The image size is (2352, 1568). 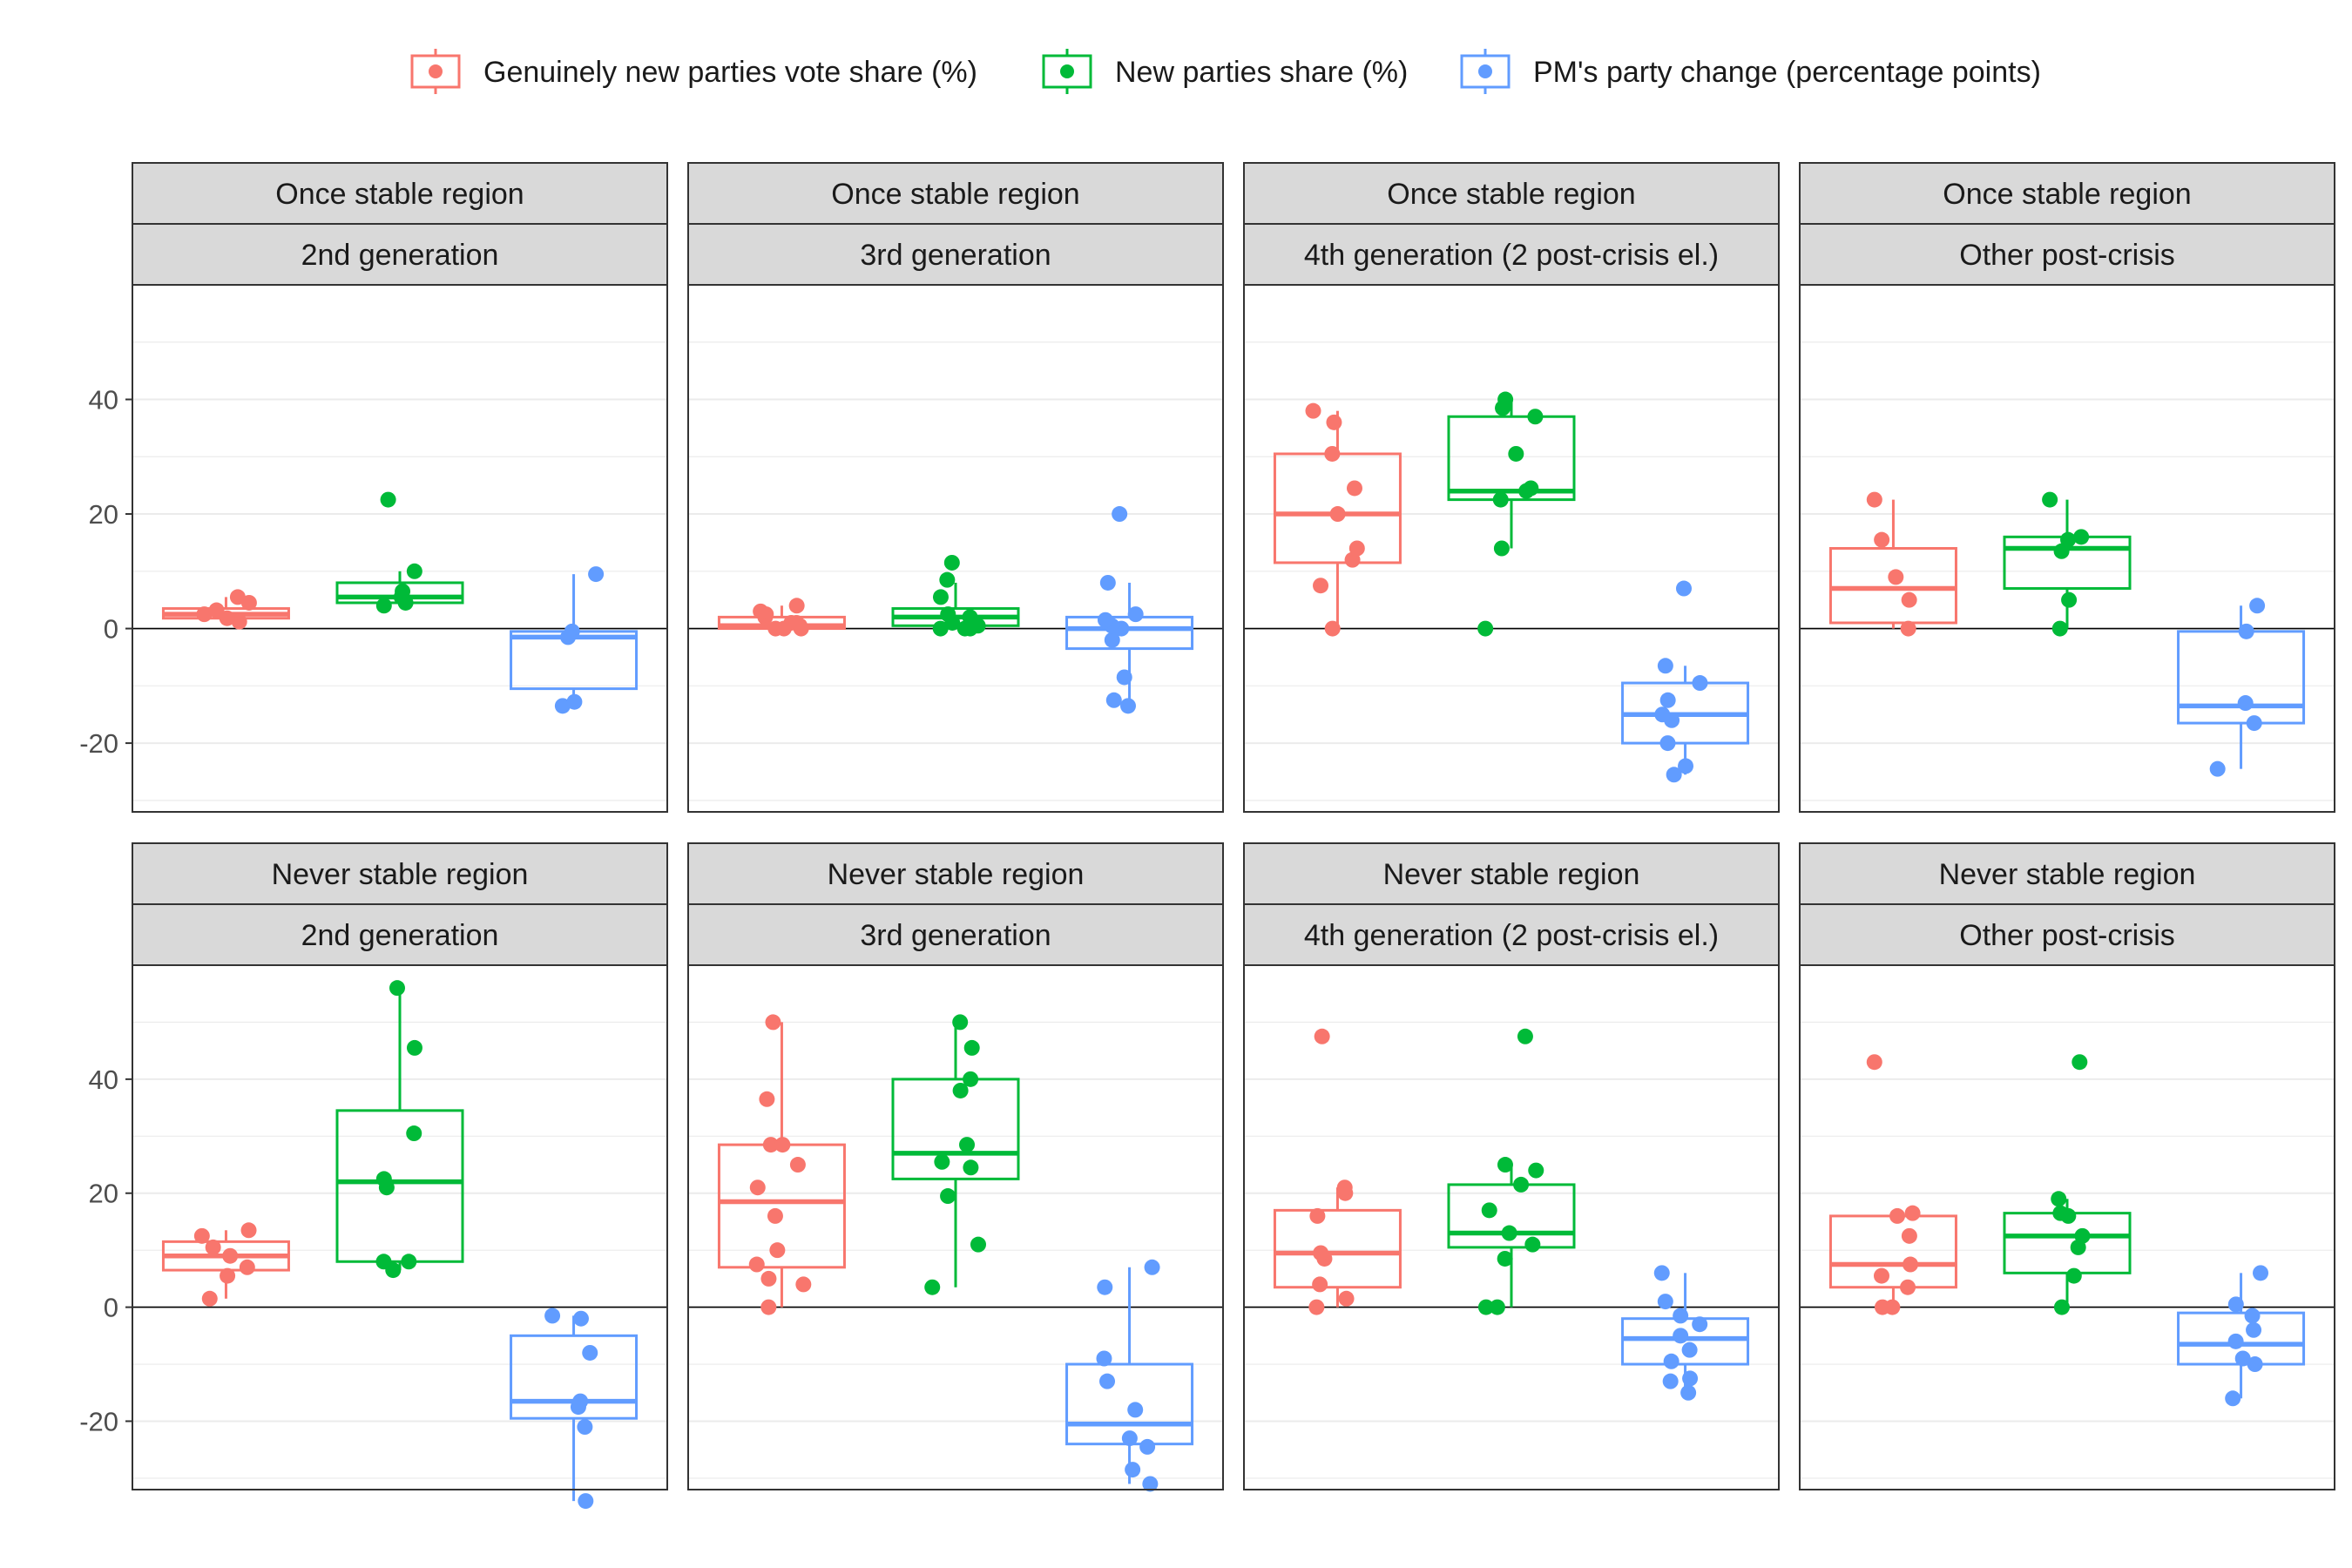 I want to click on facet-label-generation: 2nd generation, so click(x=400, y=935).